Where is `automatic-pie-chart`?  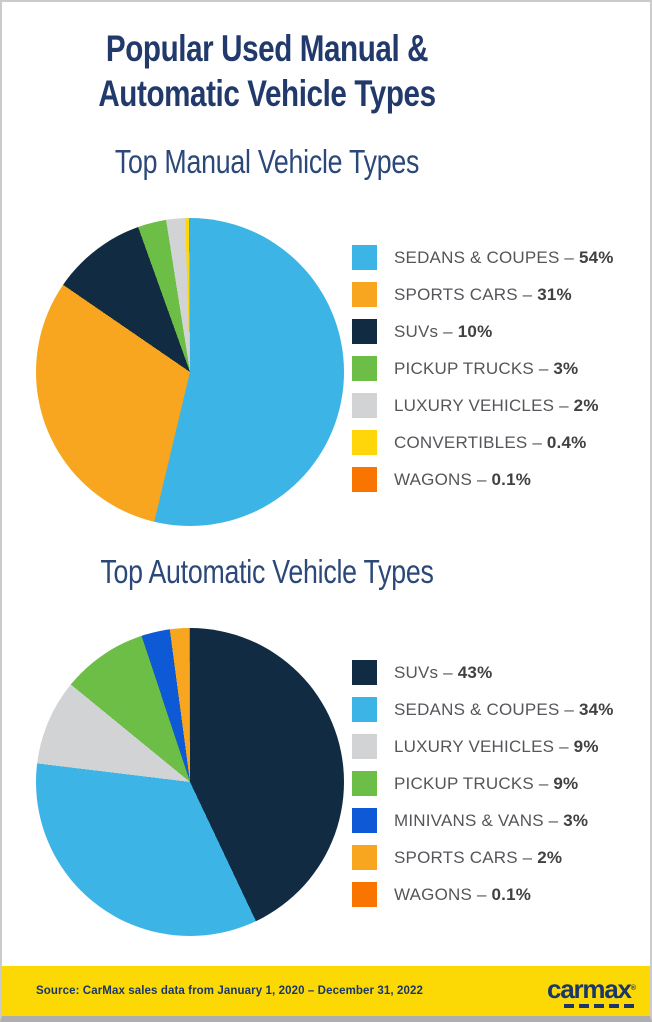
automatic-pie-chart is located at coordinates (190, 782).